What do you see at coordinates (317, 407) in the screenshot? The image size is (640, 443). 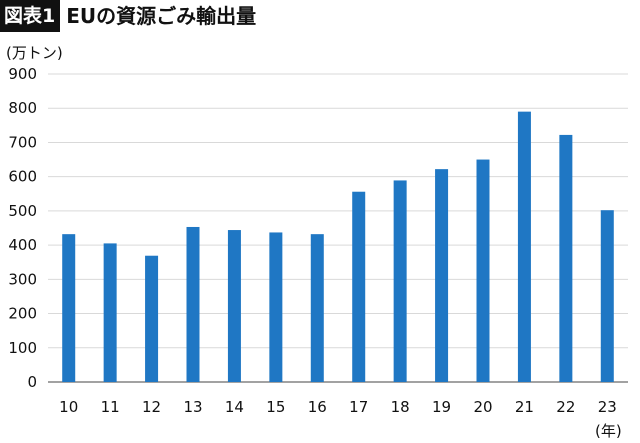 I see `x-tick-label: 16` at bounding box center [317, 407].